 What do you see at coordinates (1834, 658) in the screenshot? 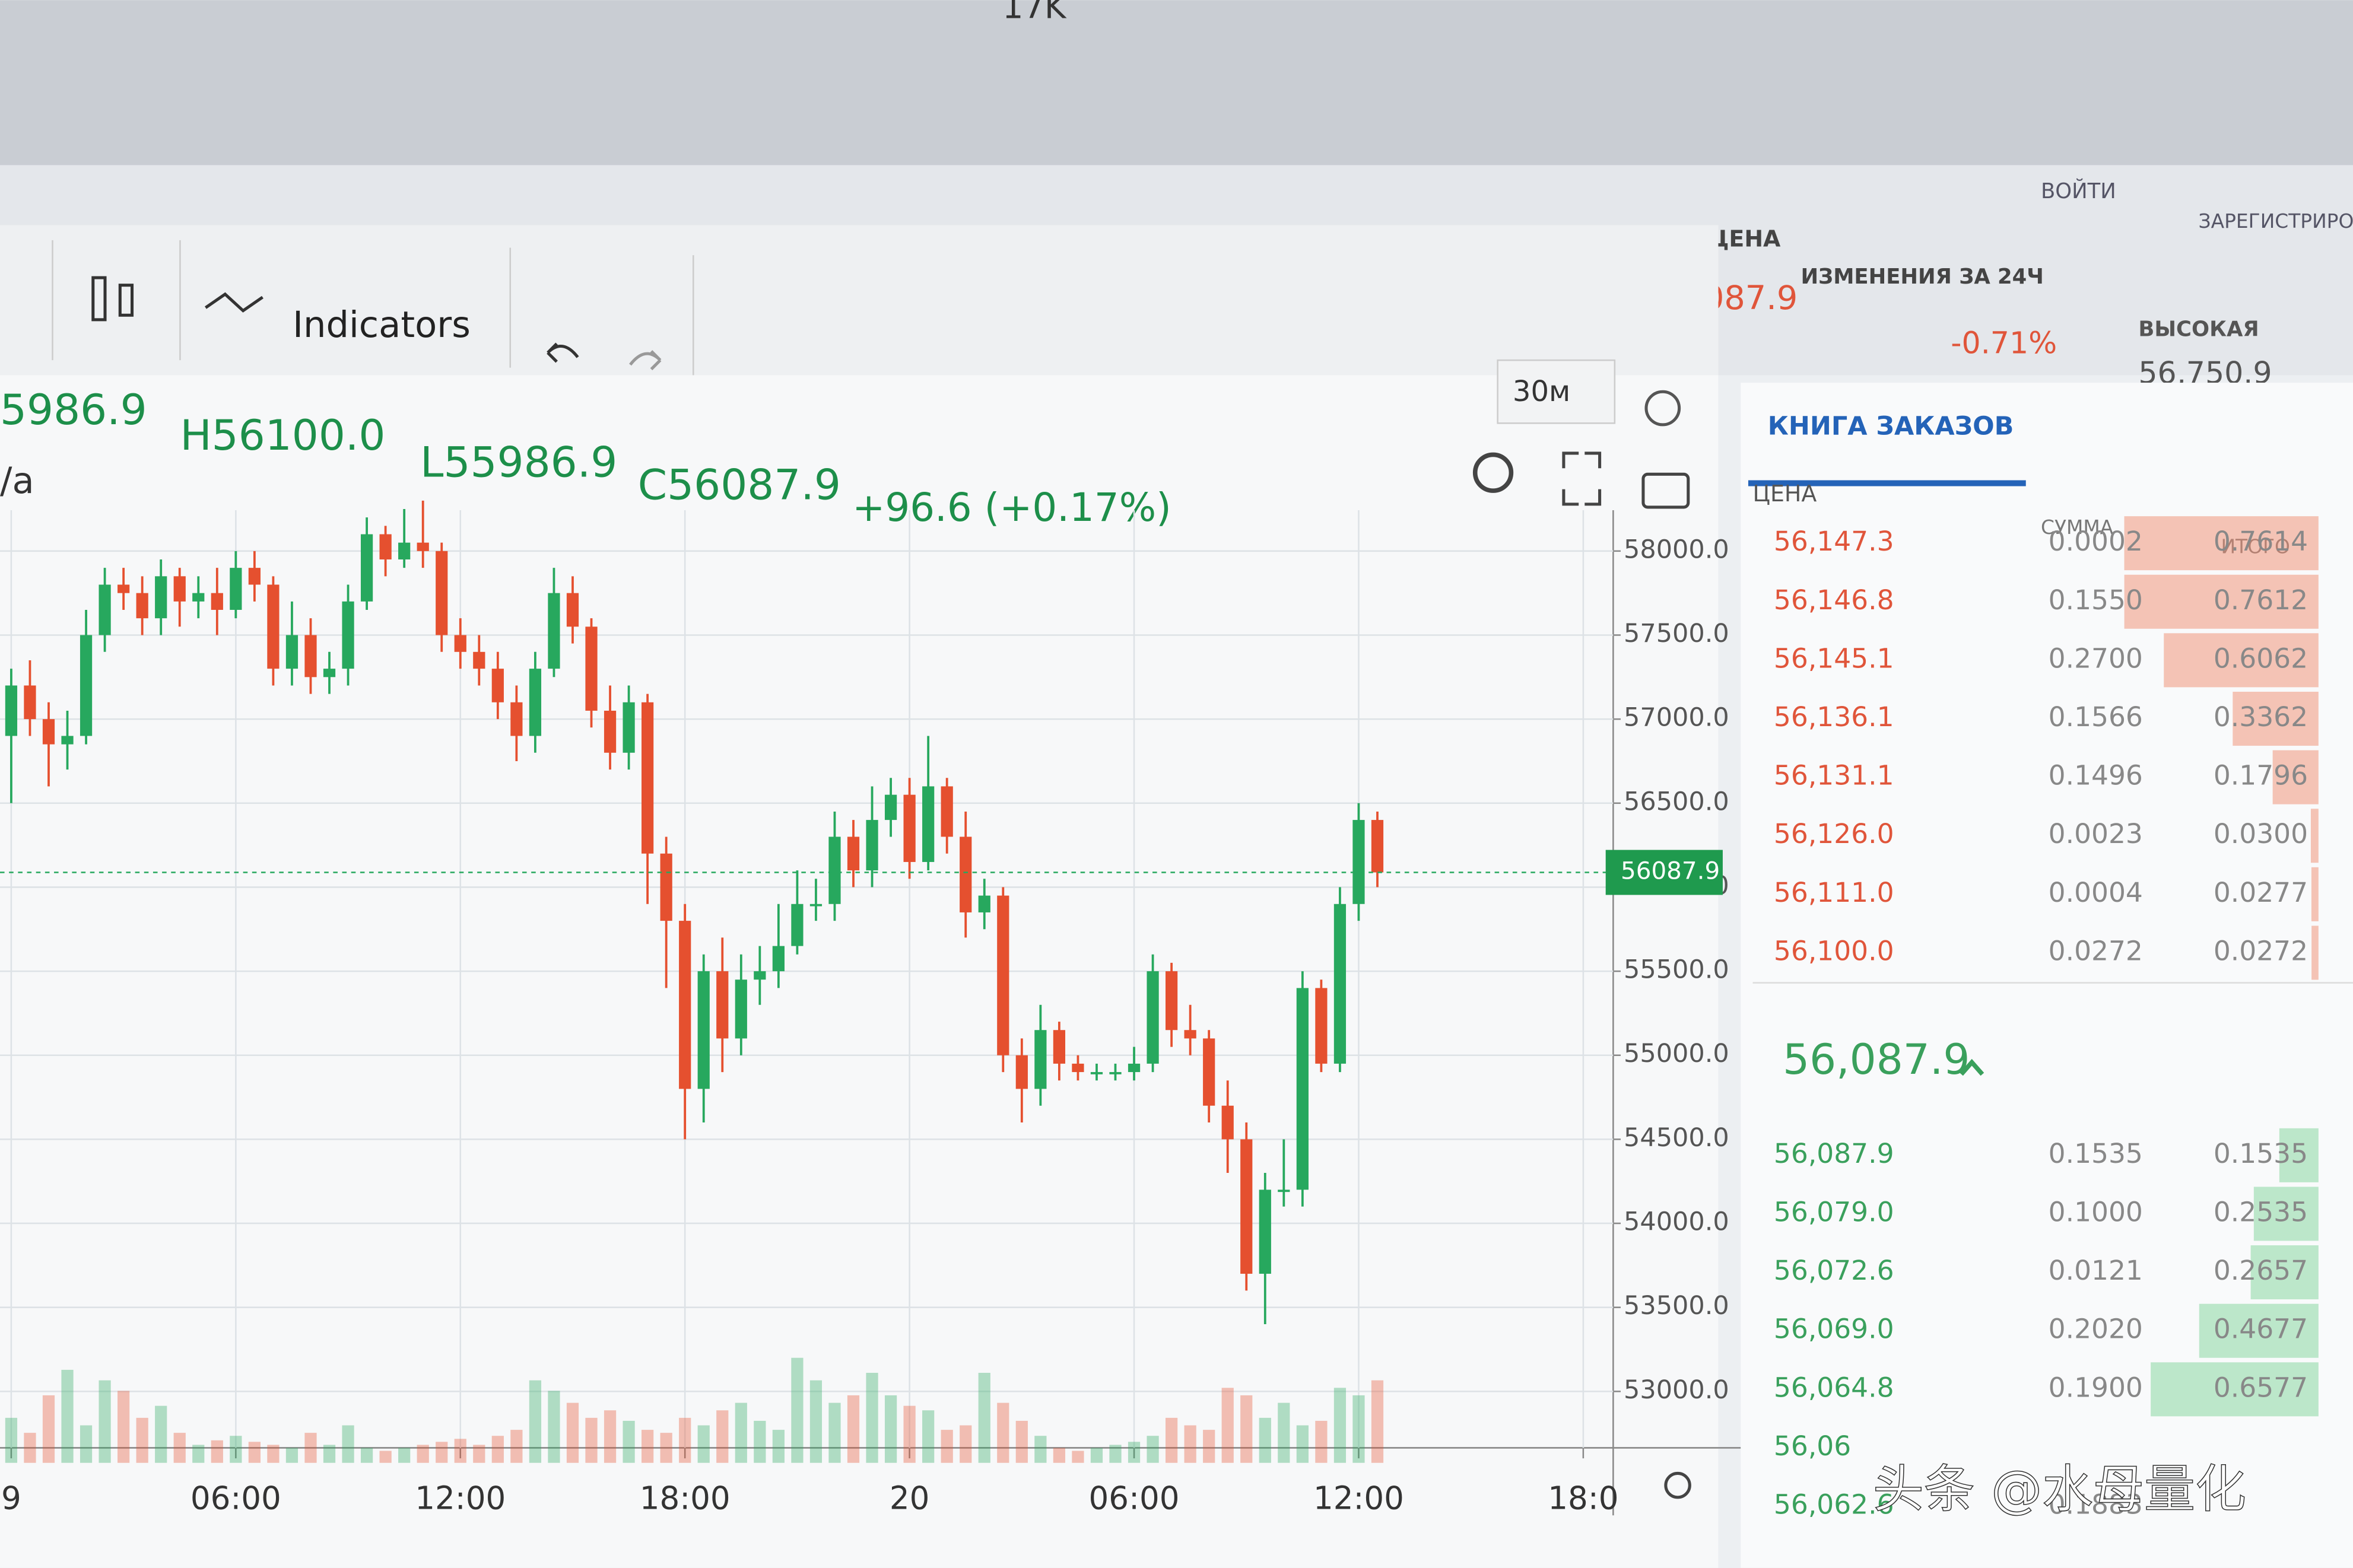
I see `book-price: 56,145.1` at bounding box center [1834, 658].